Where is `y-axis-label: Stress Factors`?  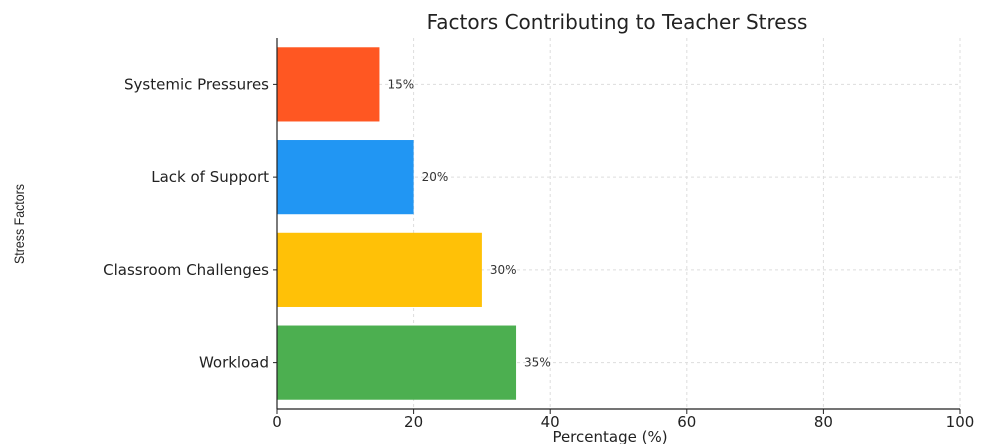
y-axis-label: Stress Factors is located at coordinates (19, 224).